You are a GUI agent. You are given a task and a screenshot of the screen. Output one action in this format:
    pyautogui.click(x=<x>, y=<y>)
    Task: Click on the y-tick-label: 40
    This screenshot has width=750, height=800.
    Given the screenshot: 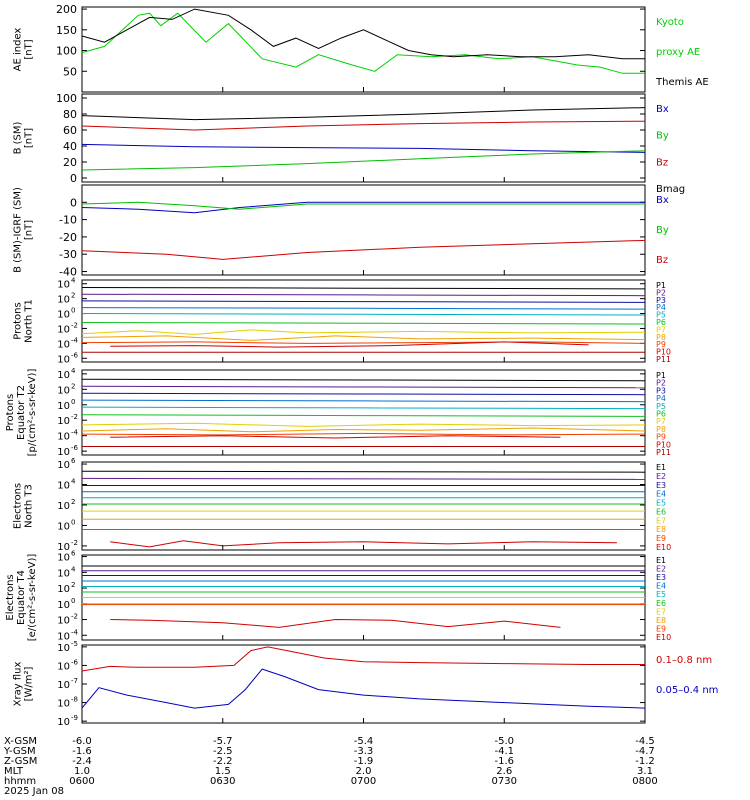 What is the action you would take?
    pyautogui.click(x=70, y=146)
    